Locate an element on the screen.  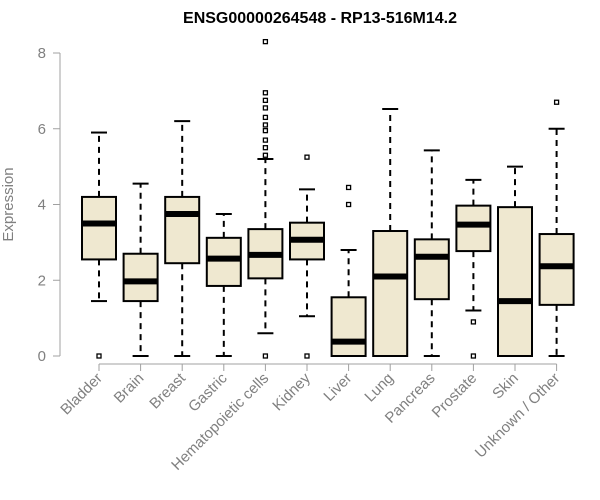
box-bladder is located at coordinates (99, 245).